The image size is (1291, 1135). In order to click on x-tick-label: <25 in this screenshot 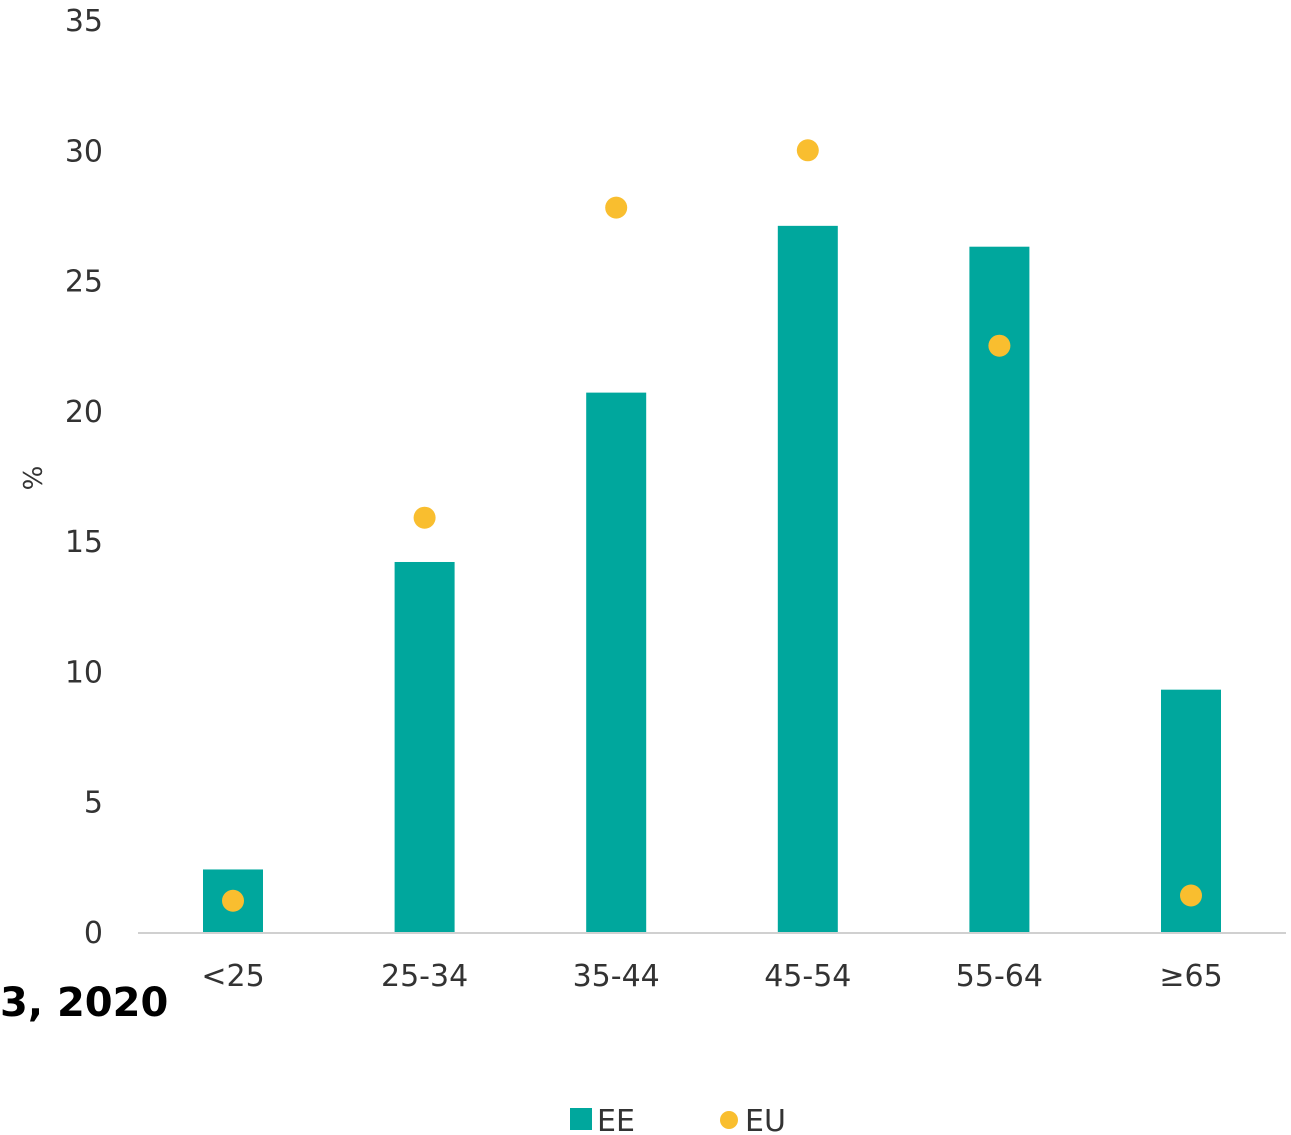, I will do `click(232, 976)`.